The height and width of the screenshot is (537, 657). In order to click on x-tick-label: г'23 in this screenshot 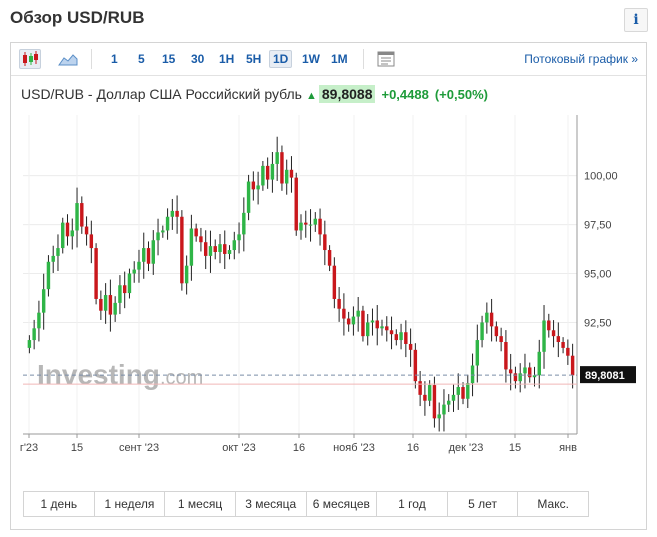, I will do `click(29, 448)`.